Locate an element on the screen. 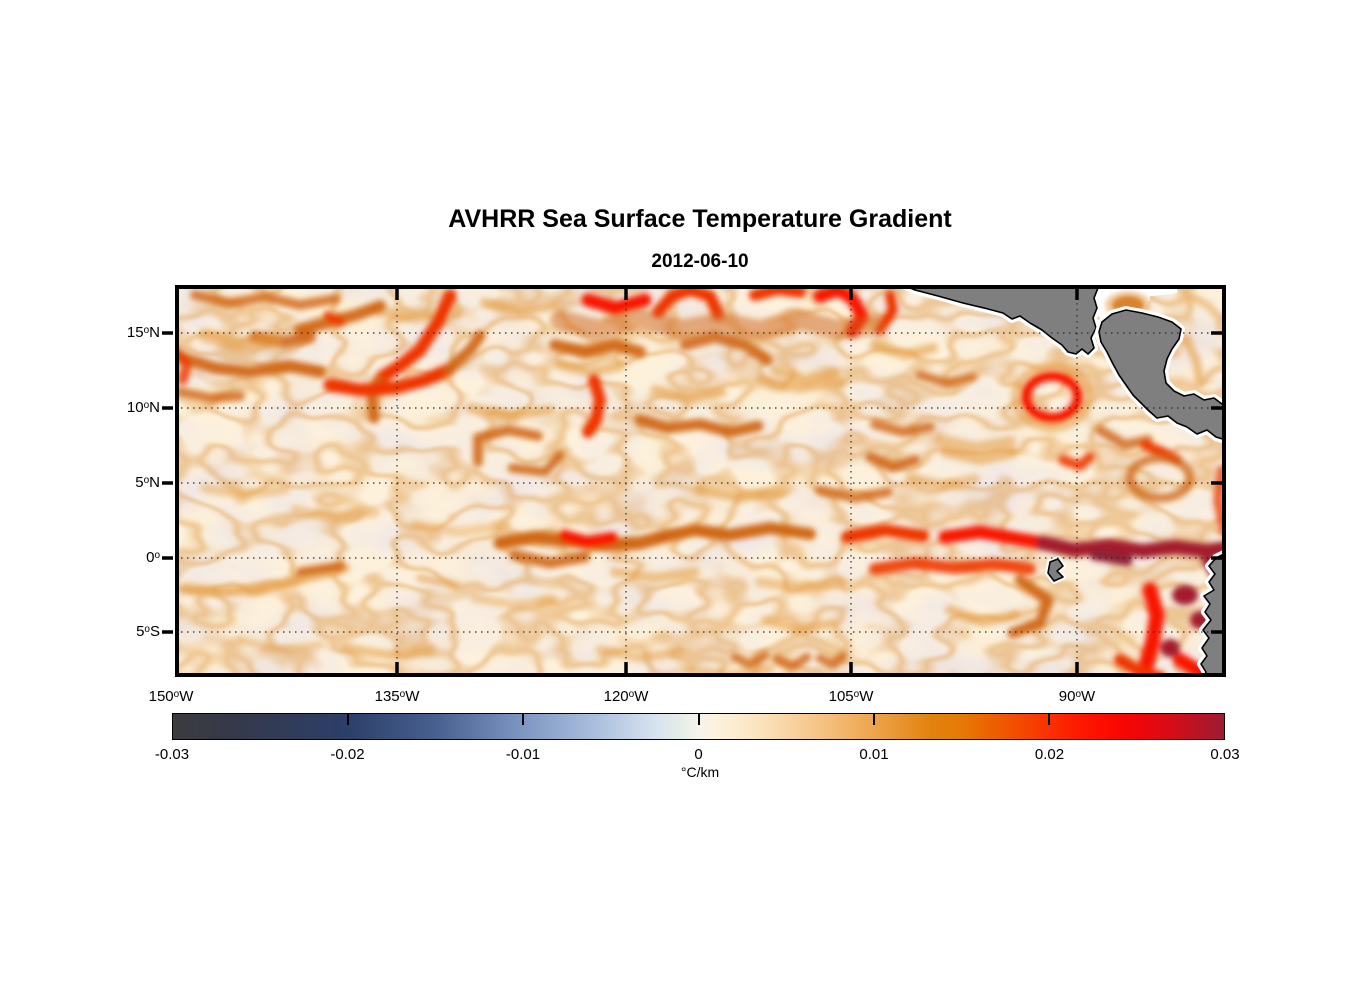 The width and height of the screenshot is (1356, 1000). colorbar-tick-label: -0.03 is located at coordinates (172, 754).